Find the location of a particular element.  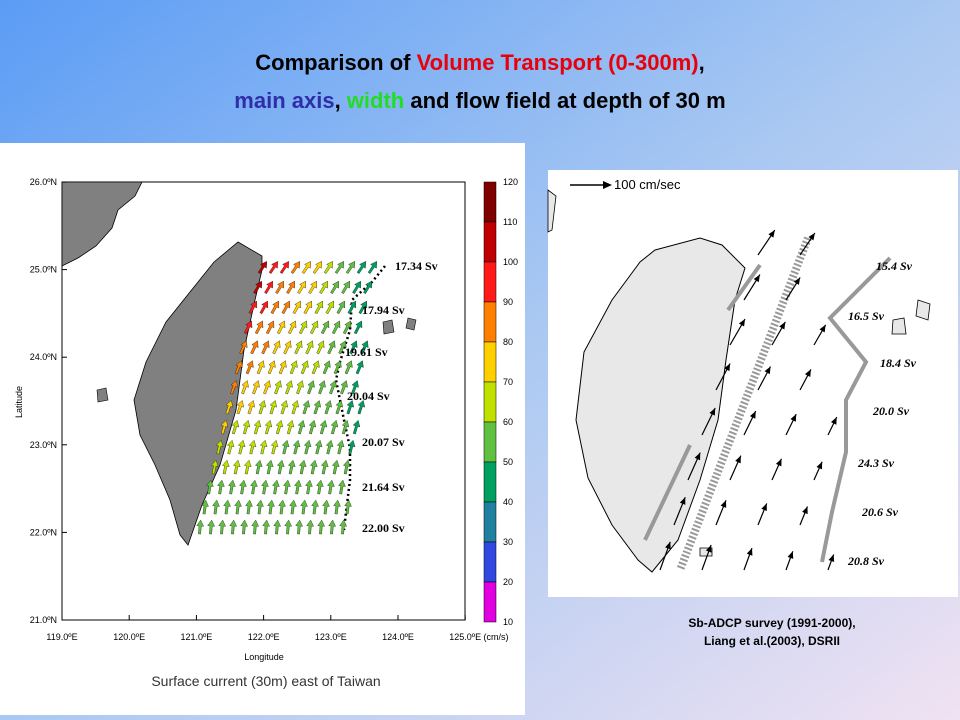

transport-label: 22.00 Sv is located at coordinates (383, 528).